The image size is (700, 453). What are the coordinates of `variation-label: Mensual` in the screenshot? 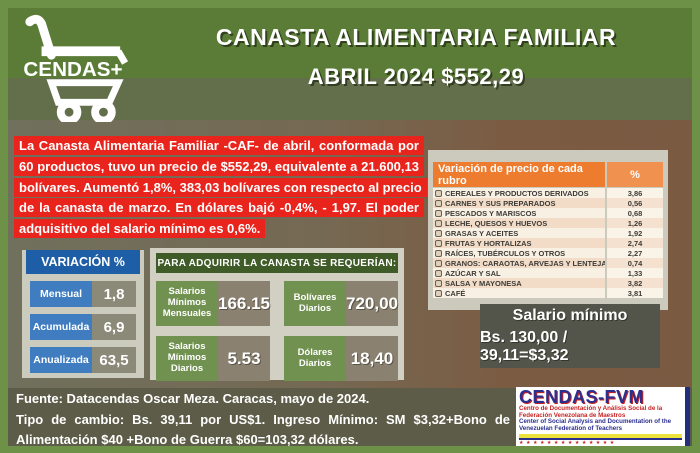 It's located at (61, 294).